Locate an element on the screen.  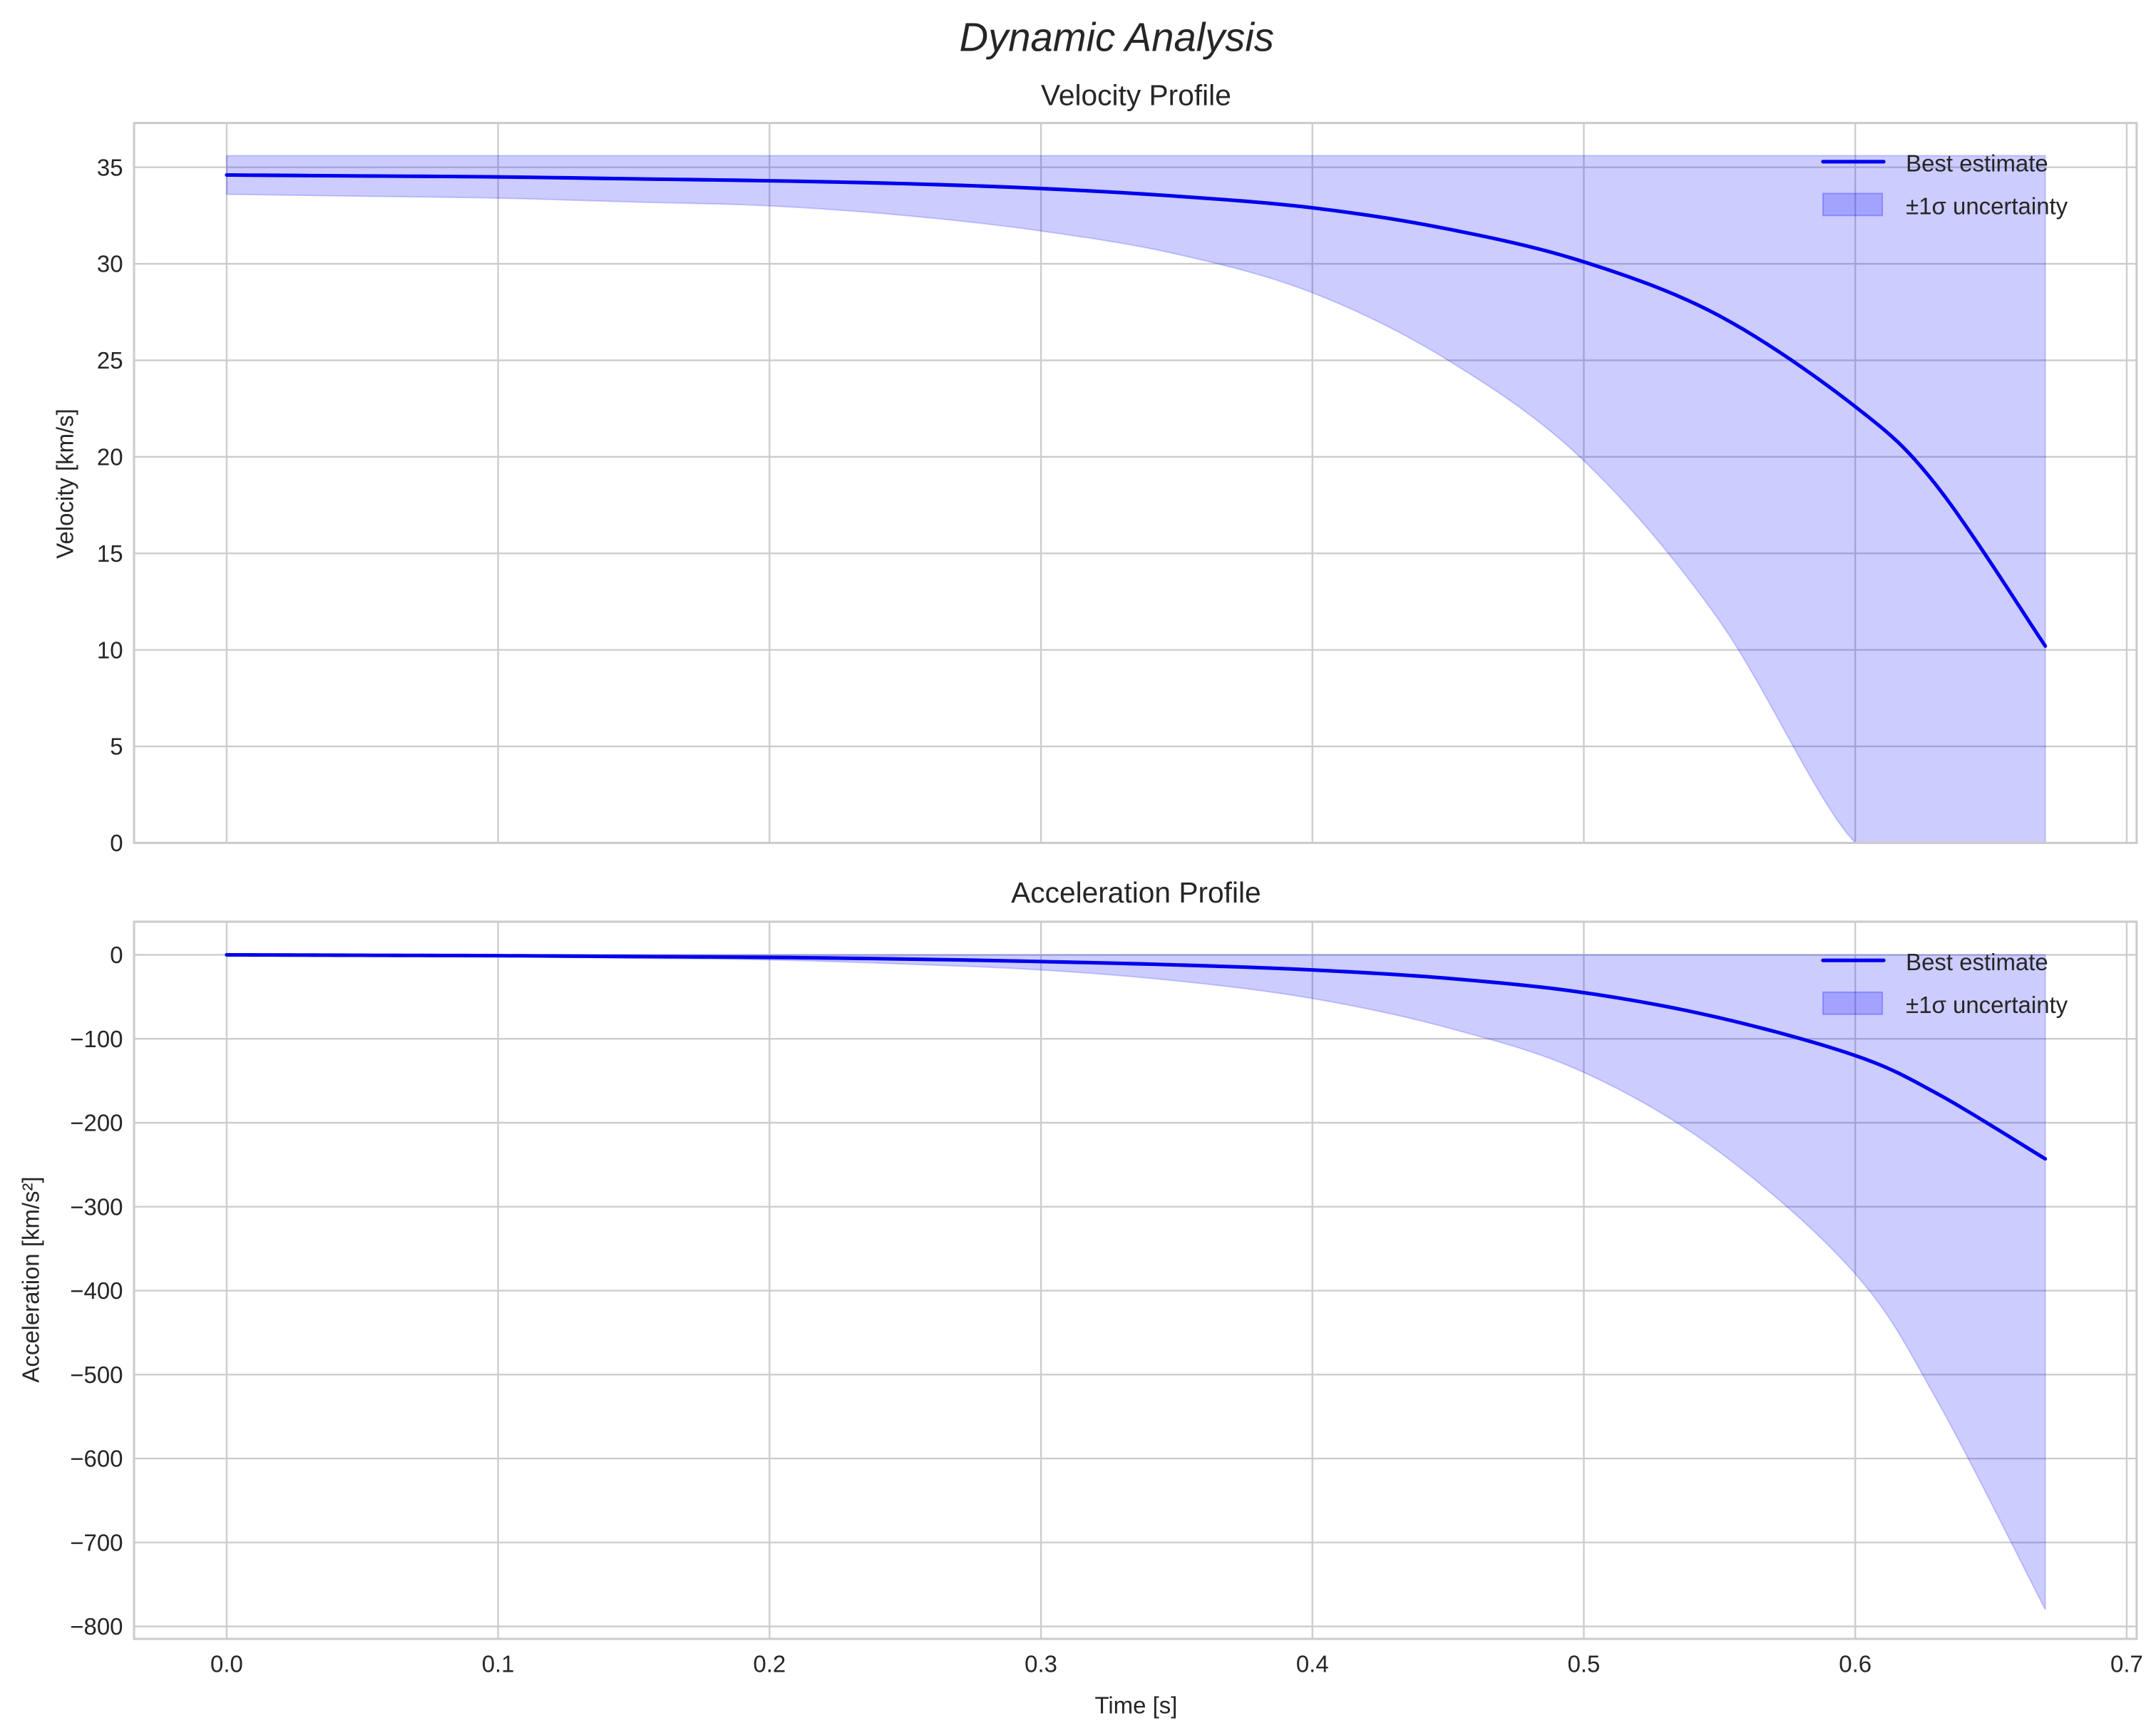
x-tick-label: 0.5 is located at coordinates (1584, 1663).